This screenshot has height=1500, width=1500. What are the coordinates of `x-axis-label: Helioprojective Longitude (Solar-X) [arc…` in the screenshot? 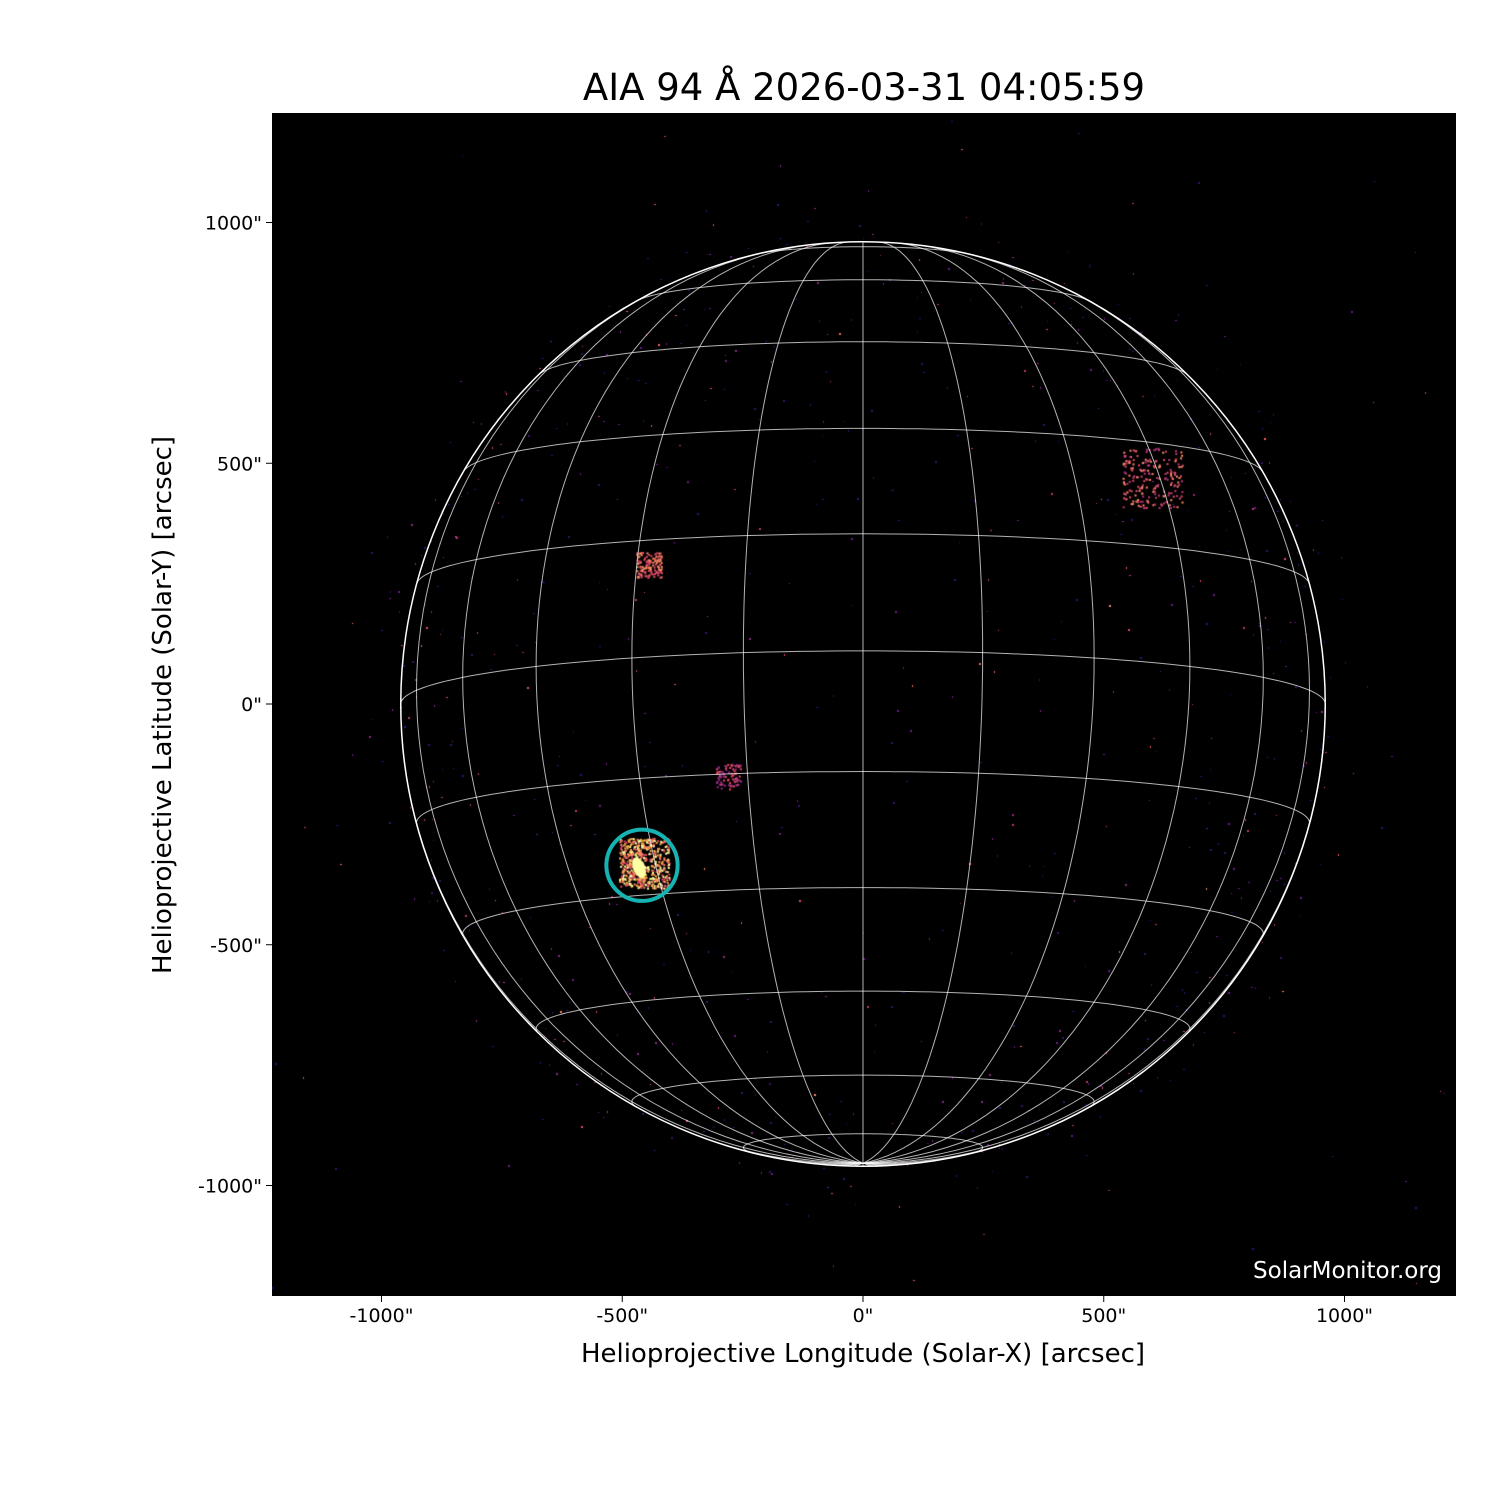 It's located at (863, 1354).